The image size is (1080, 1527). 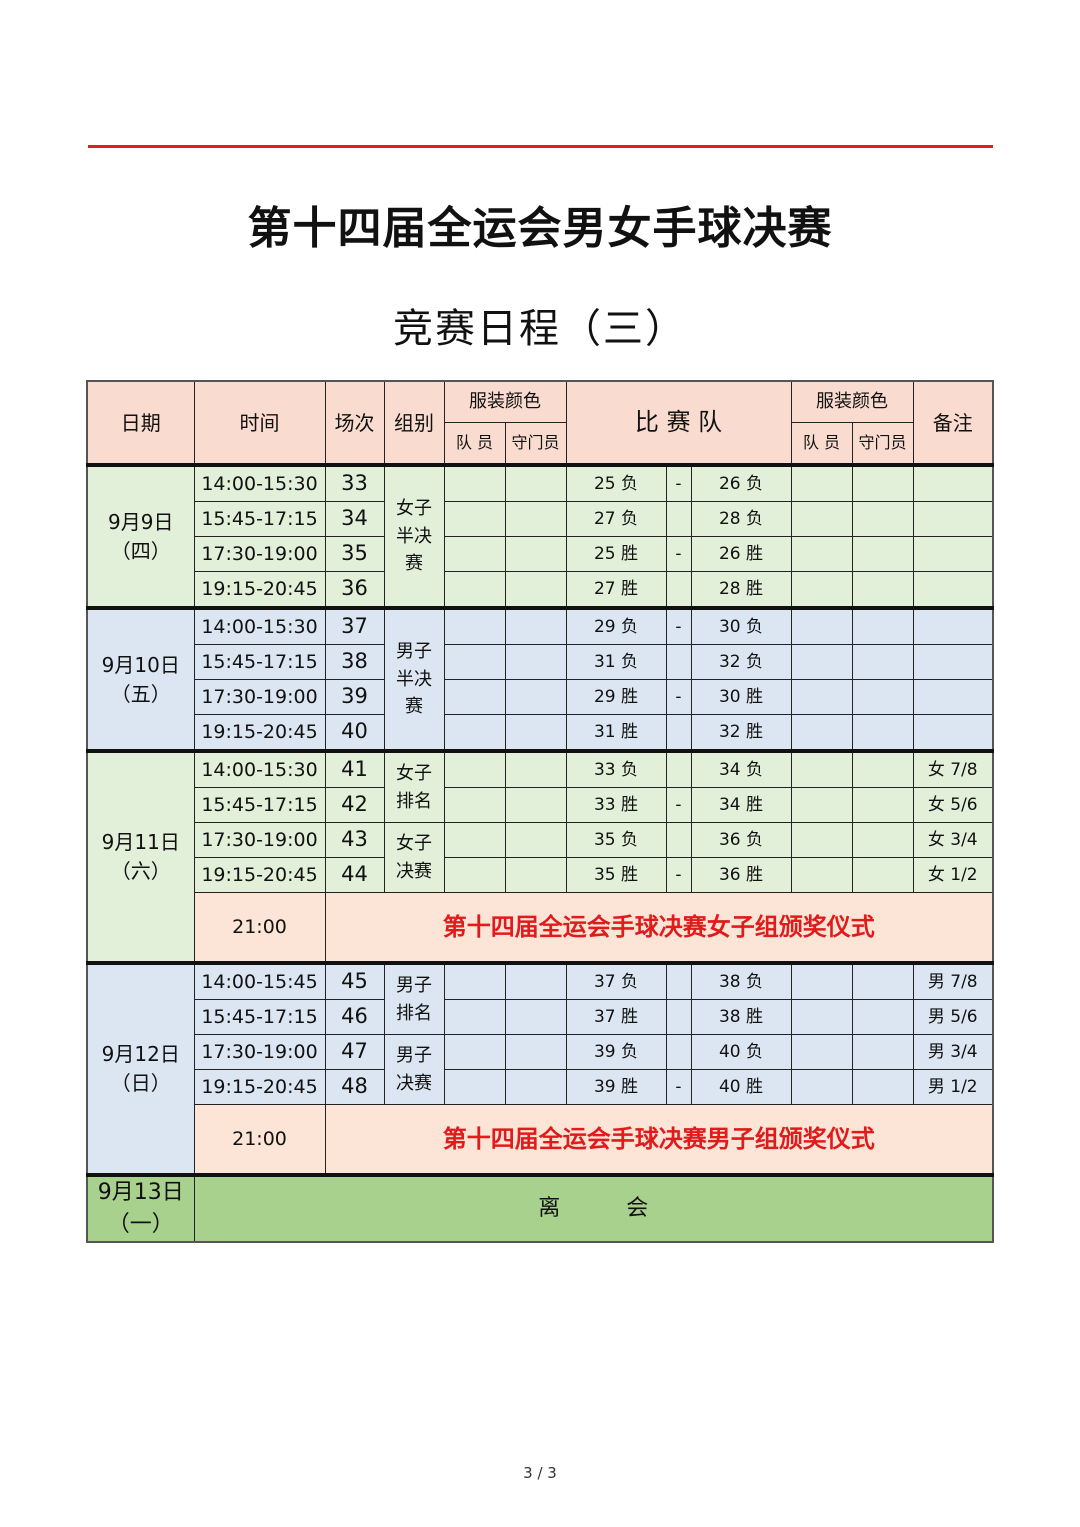 I want to click on match-no-cell: 36, so click(x=354, y=590).